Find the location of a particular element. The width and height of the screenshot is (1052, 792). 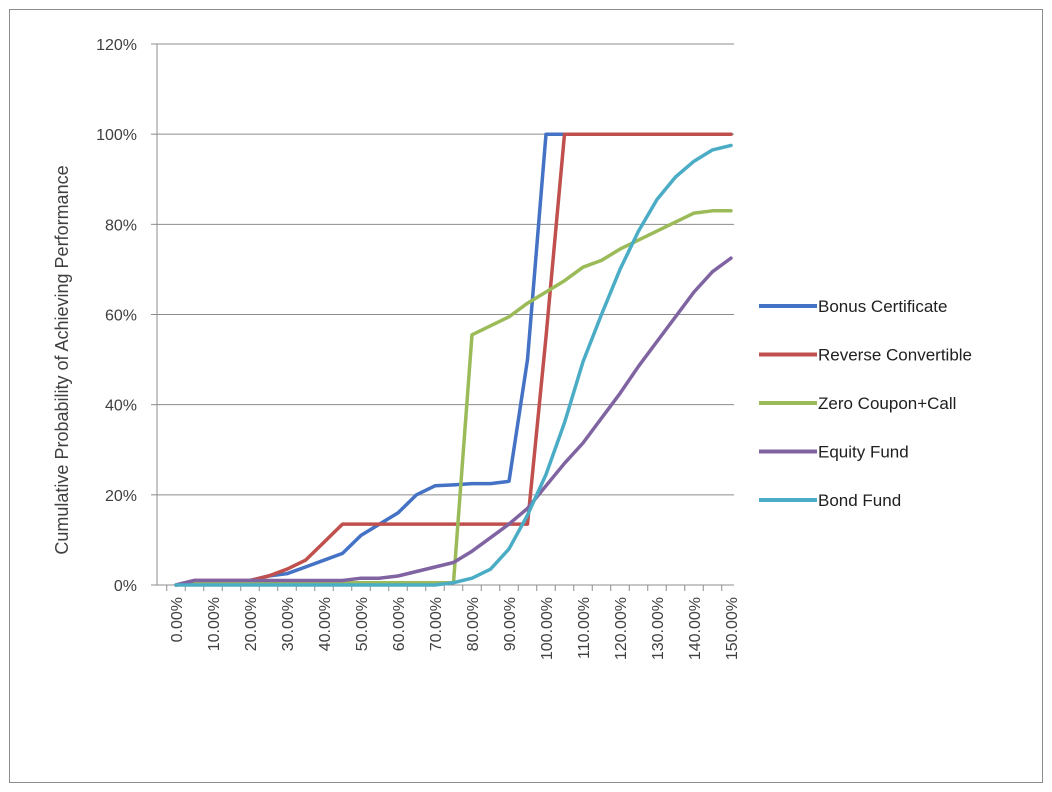

legend-label: Bonus Certificate is located at coordinates (882, 306).